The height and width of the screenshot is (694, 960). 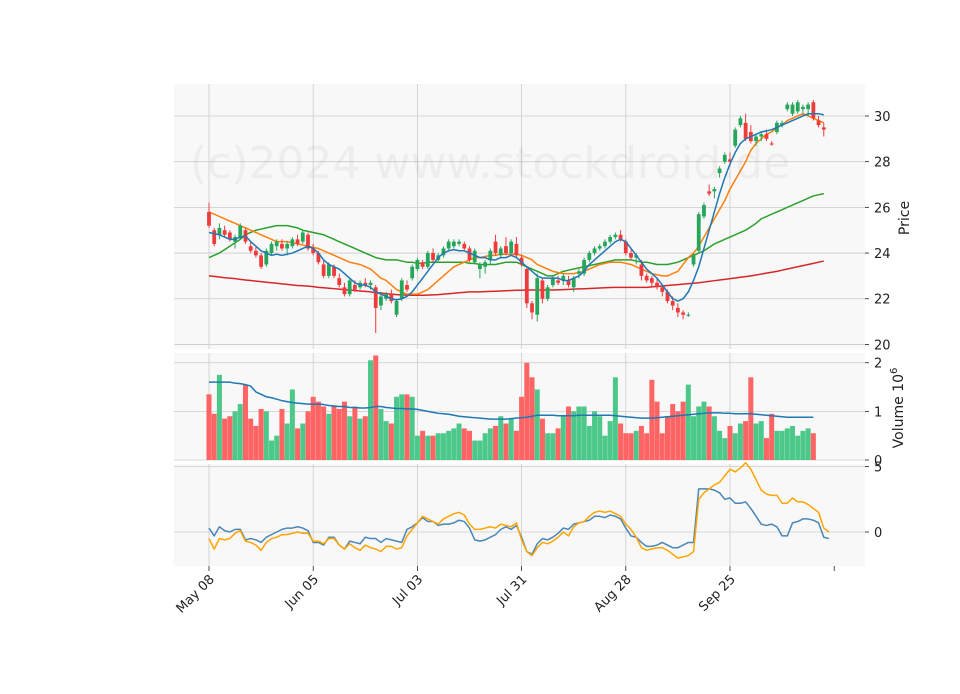 What do you see at coordinates (878, 533) in the screenshot?
I see `oscillator-tick-label-0: 0` at bounding box center [878, 533].